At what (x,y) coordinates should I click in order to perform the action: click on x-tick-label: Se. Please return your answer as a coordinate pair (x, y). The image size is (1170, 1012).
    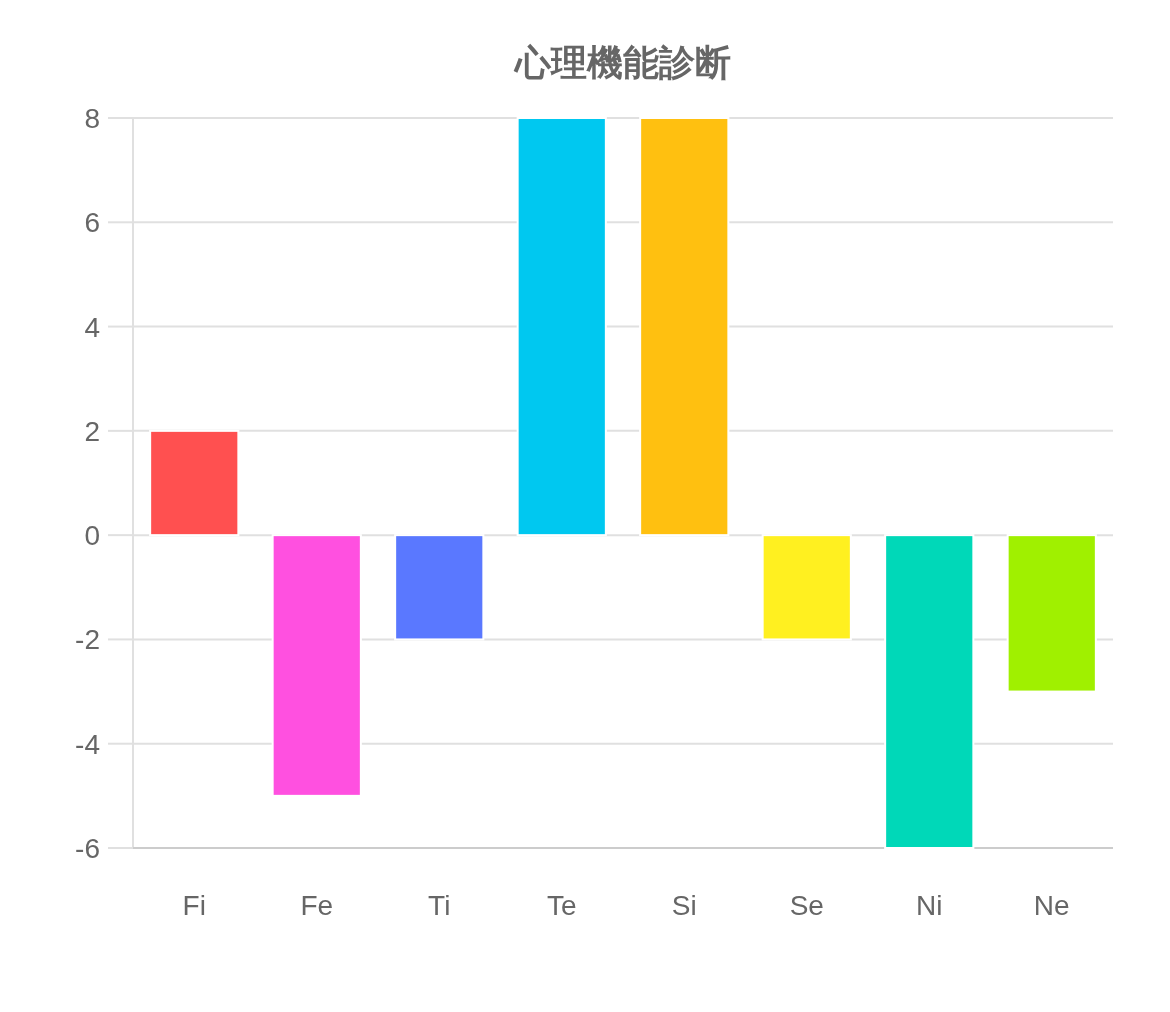
    Looking at the image, I should click on (806, 905).